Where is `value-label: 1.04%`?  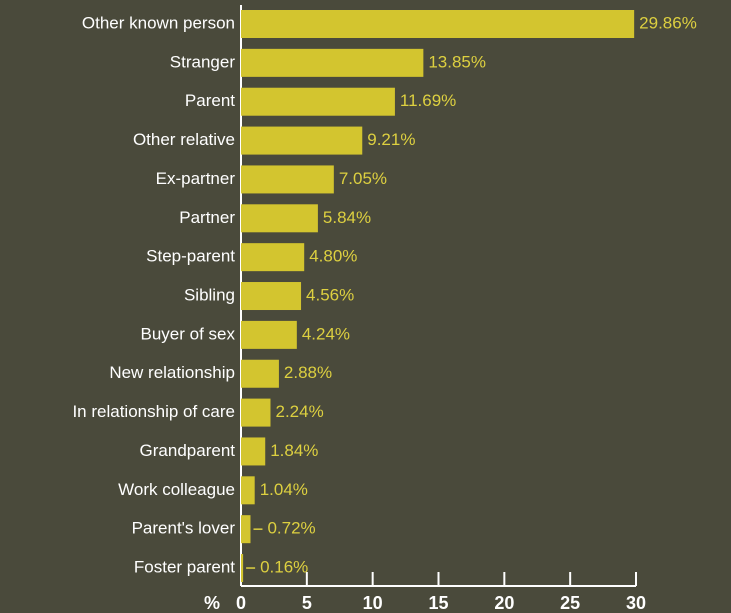 value-label: 1.04% is located at coordinates (284, 489).